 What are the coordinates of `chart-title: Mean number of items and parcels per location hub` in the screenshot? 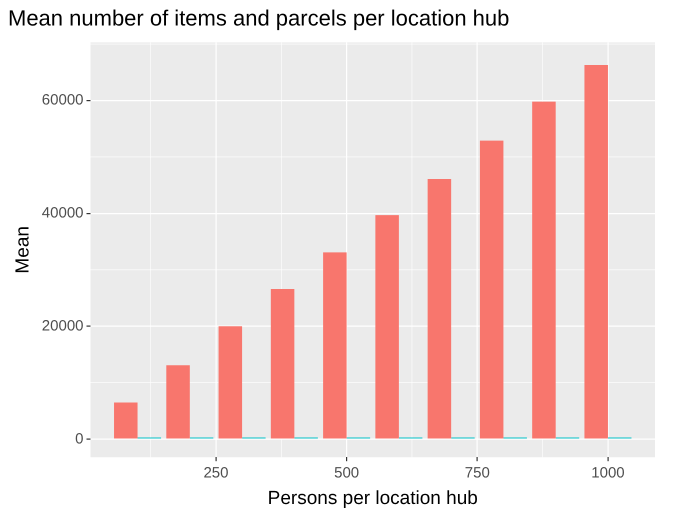 It's located at (259, 17).